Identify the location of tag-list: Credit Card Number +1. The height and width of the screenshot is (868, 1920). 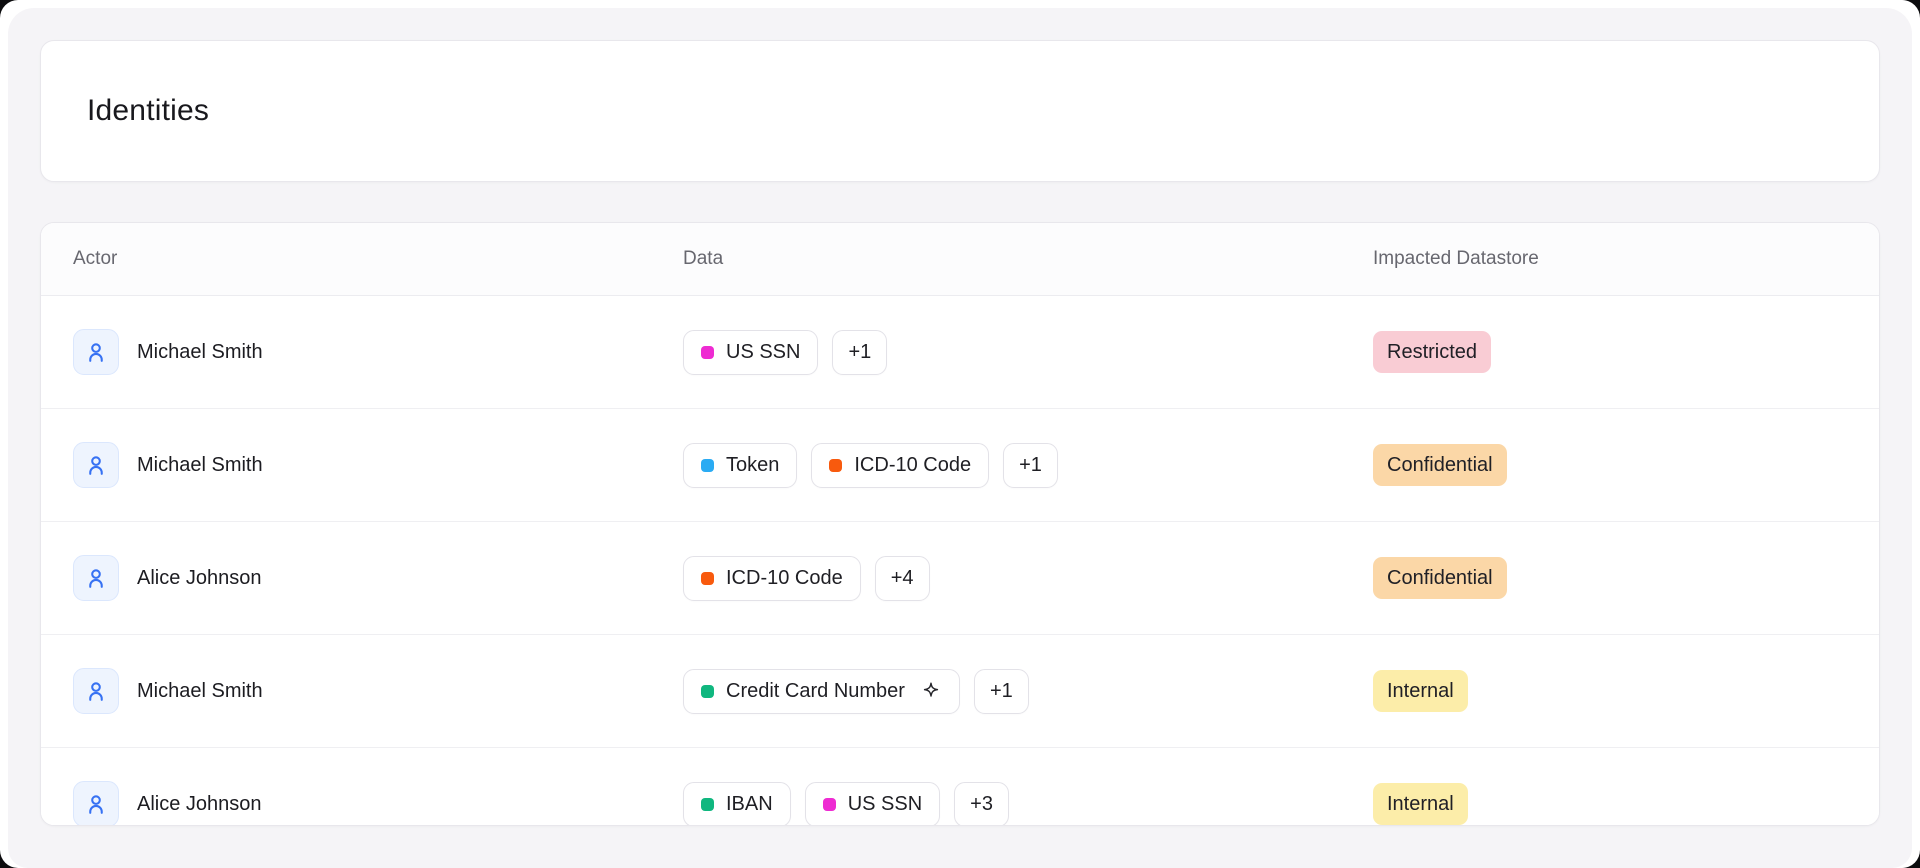
(1028, 691).